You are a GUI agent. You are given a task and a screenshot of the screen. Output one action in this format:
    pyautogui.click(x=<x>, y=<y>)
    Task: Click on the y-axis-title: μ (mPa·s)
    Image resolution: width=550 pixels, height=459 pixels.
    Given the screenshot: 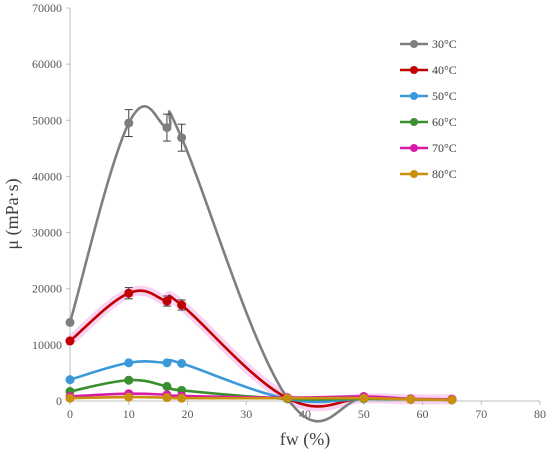 What is the action you would take?
    pyautogui.click(x=12, y=213)
    